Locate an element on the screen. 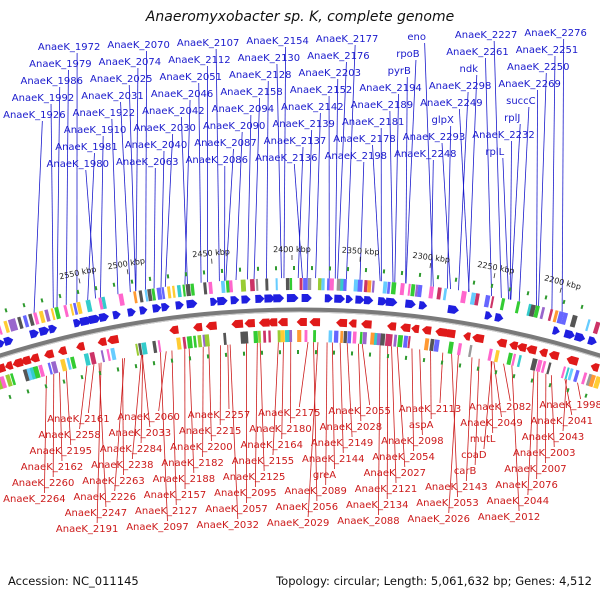  genome-backbone is located at coordinates (300, 333).